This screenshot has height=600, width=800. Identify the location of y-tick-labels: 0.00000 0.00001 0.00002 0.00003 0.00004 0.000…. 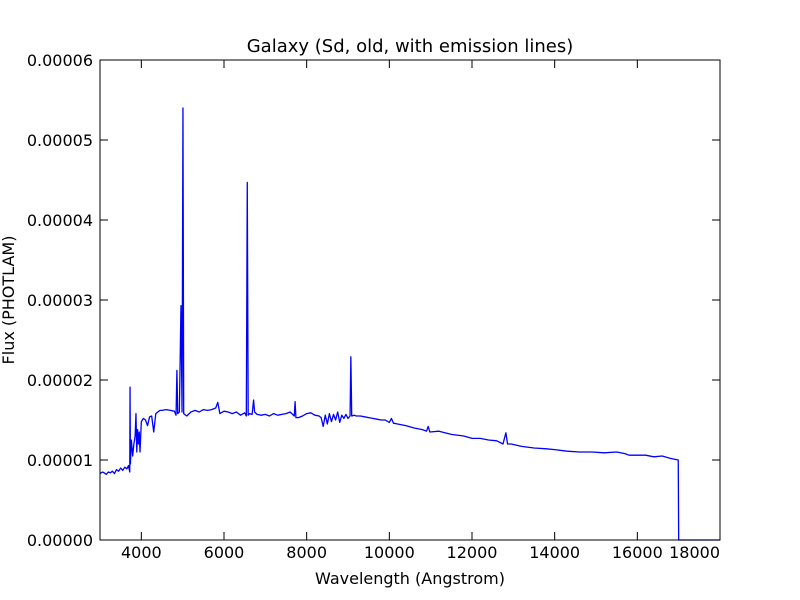
(60, 300).